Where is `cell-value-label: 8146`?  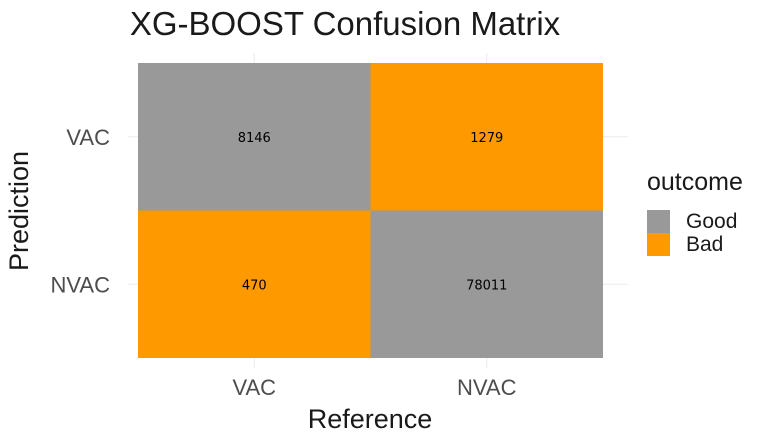
cell-value-label: 8146 is located at coordinates (254, 138).